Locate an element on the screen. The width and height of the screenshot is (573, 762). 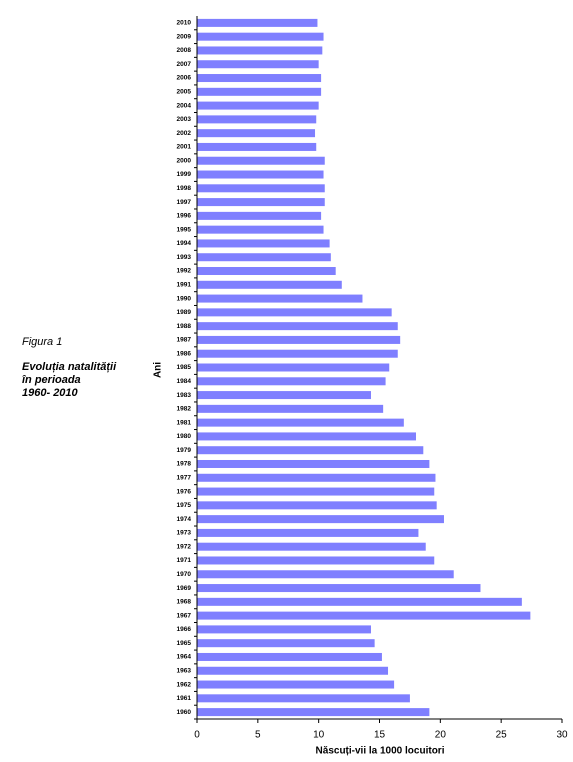
y-tick-label: 1965 is located at coordinates (184, 643).